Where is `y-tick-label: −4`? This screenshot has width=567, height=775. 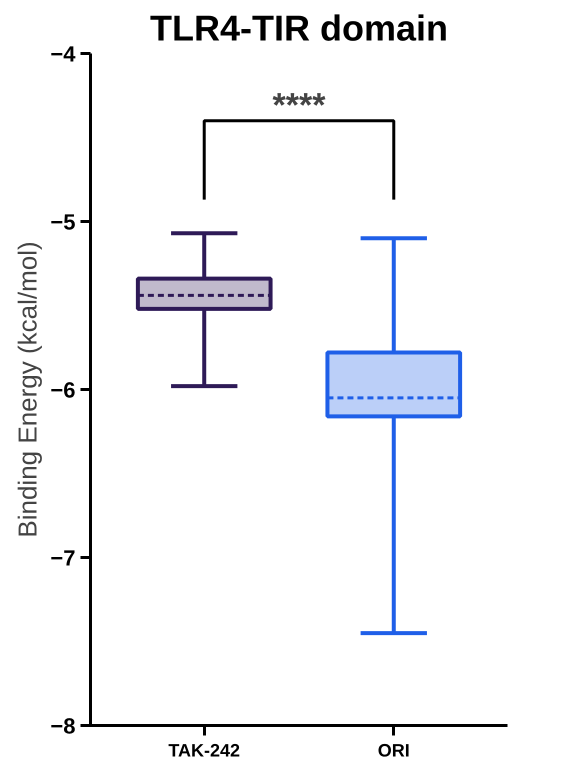 y-tick-label: −4 is located at coordinates (63, 54).